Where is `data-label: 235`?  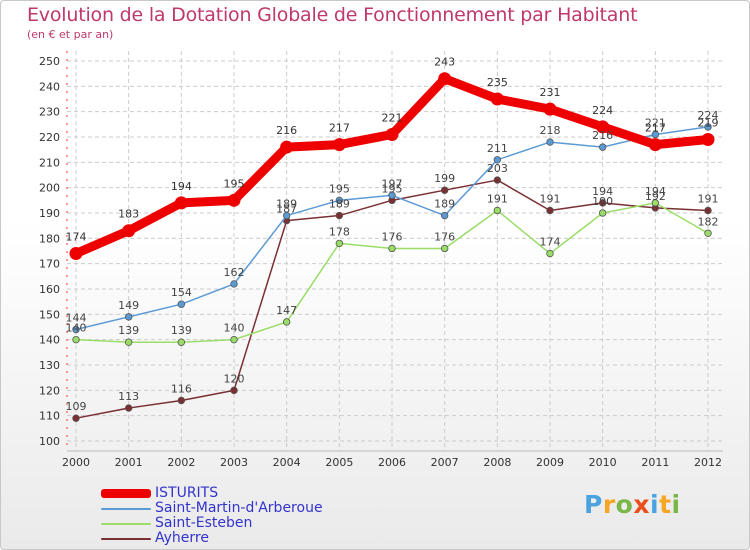
data-label: 235 is located at coordinates (497, 82).